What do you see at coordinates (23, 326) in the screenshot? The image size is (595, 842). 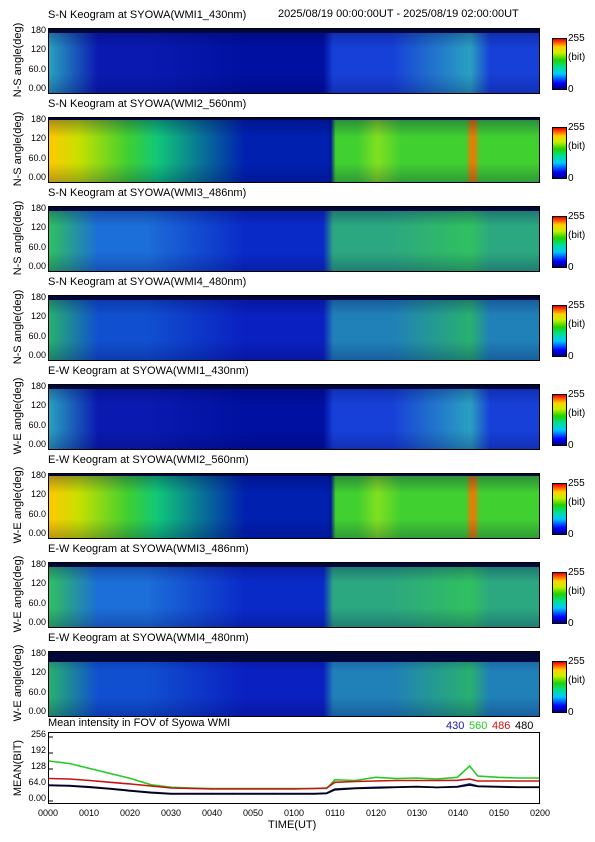 I see `panel-yticks-4: 180 120 60.0 0.00` at bounding box center [23, 326].